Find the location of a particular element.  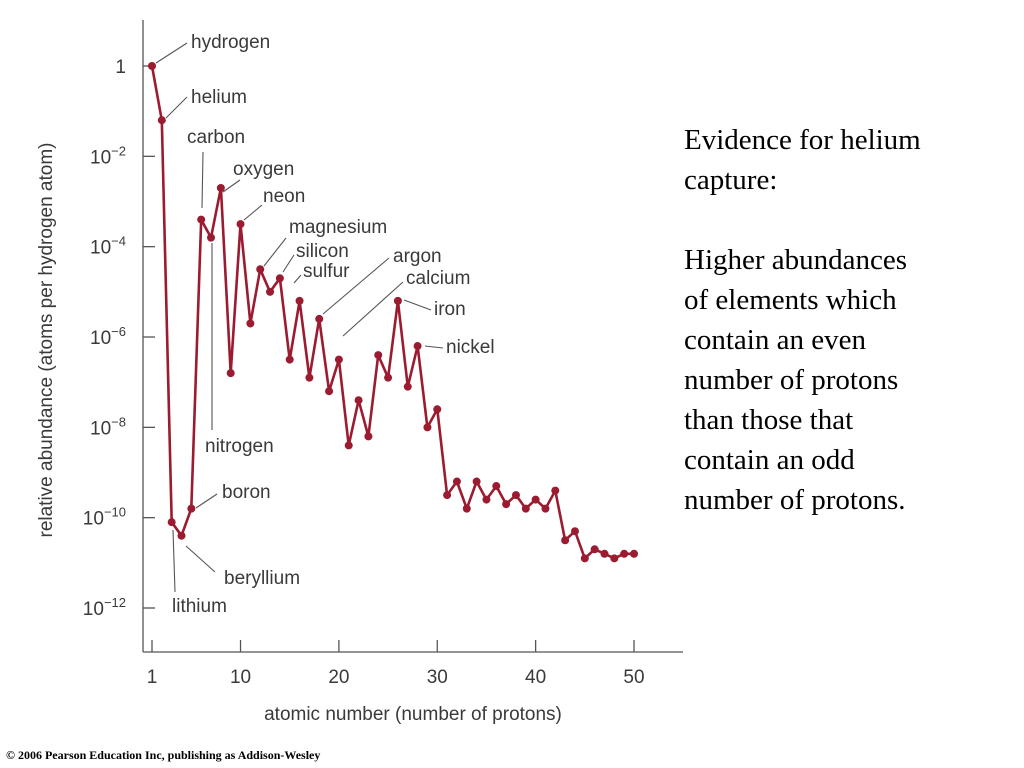

annotation-oxygen: oxygen is located at coordinates (263, 169).